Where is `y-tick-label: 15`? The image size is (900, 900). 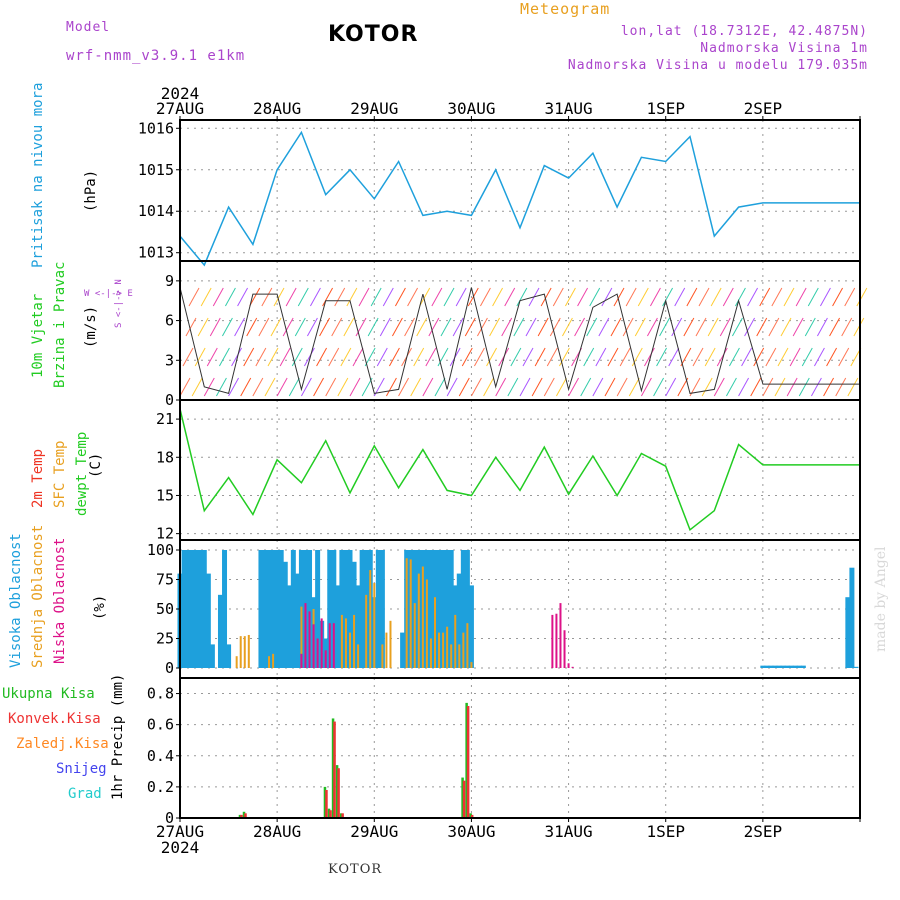
y-tick-label: 15 is located at coordinates (165, 495).